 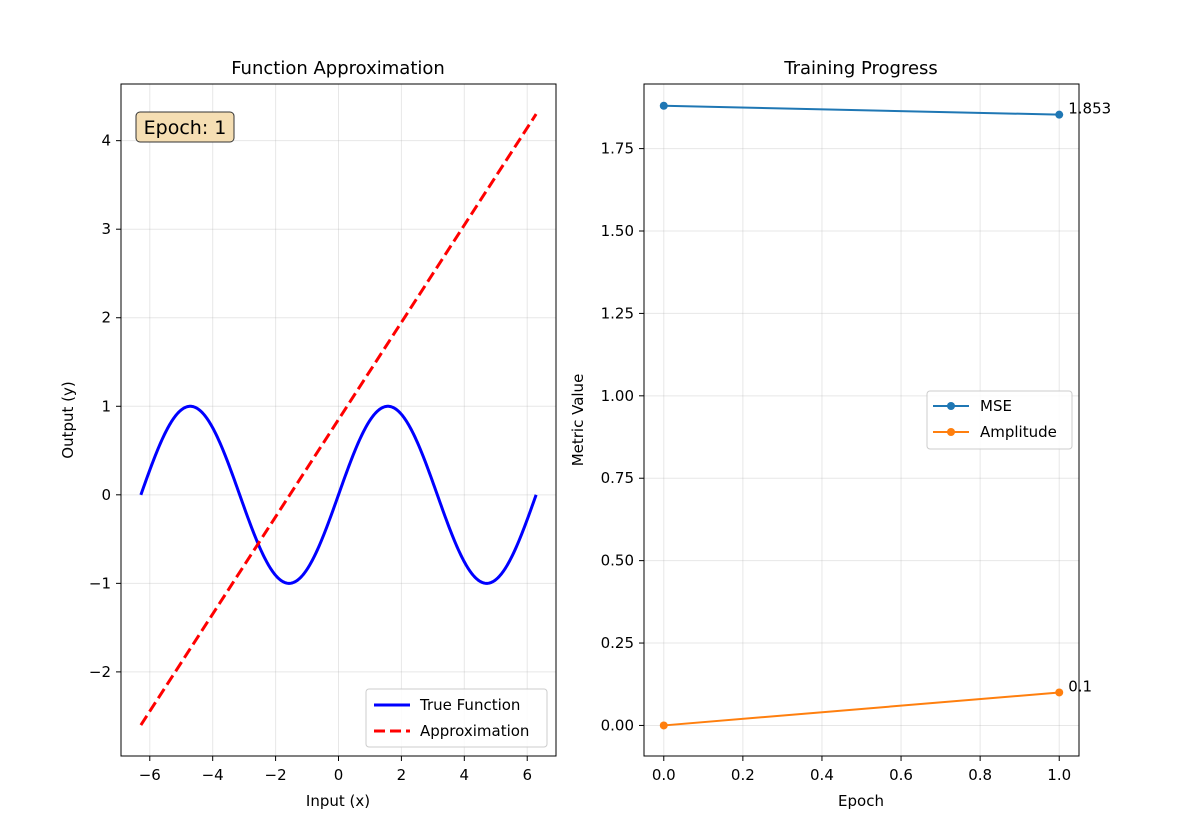 I want to click on right-x-ticks: 0.0 0.2 0.4 0.6 0.8 1.0, so click(x=861, y=770).